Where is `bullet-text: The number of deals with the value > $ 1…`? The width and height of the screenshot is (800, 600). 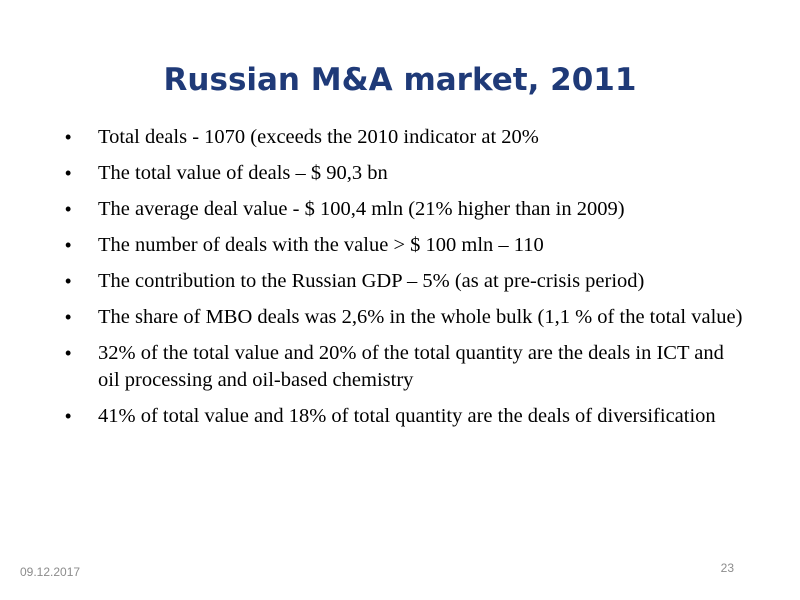
bullet-text: The number of deals with the value > $ 1… is located at coordinates (321, 245).